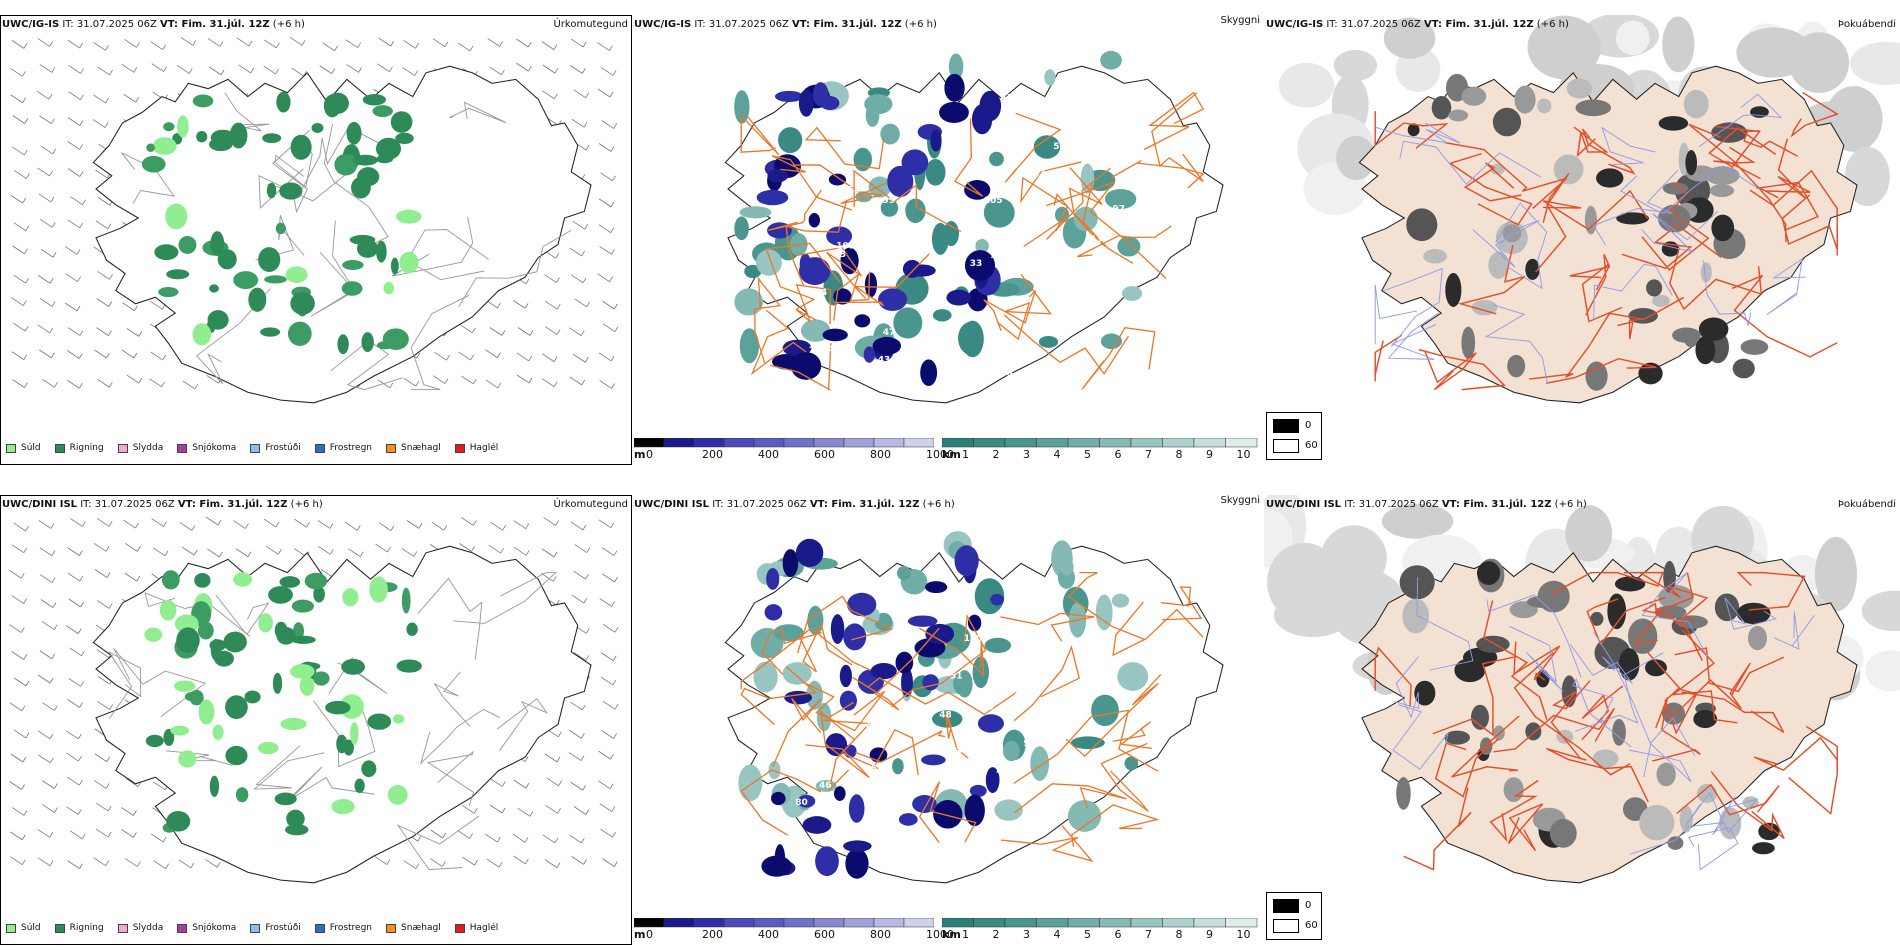 The image size is (1900, 950). Describe the element at coordinates (952, 752) in the screenshot. I see `visibility-value: 103` at that location.